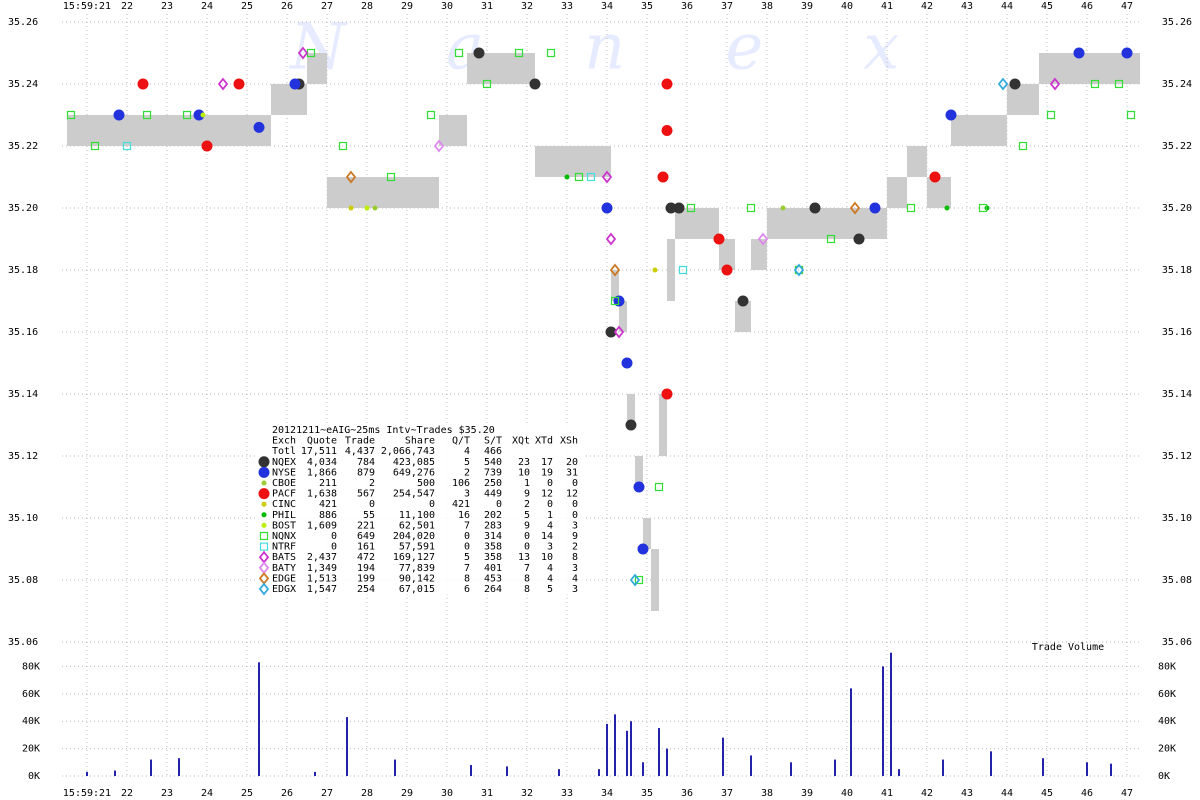  Describe the element at coordinates (369, 515) in the screenshot. I see `table-cell: 55` at that location.